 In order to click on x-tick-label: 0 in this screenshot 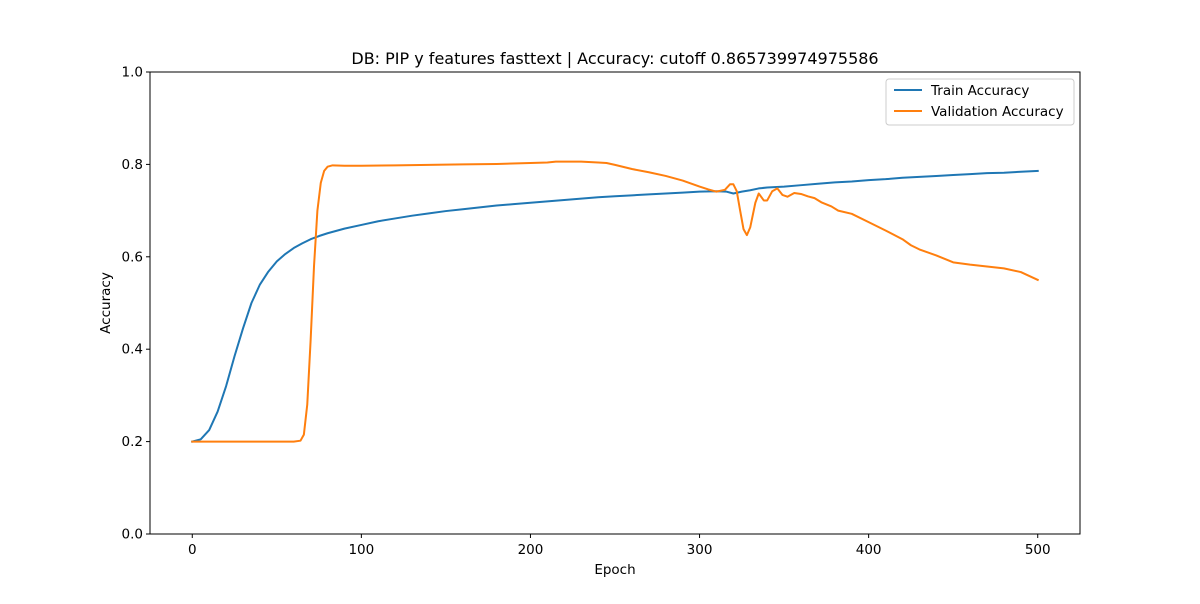, I will do `click(192, 550)`.